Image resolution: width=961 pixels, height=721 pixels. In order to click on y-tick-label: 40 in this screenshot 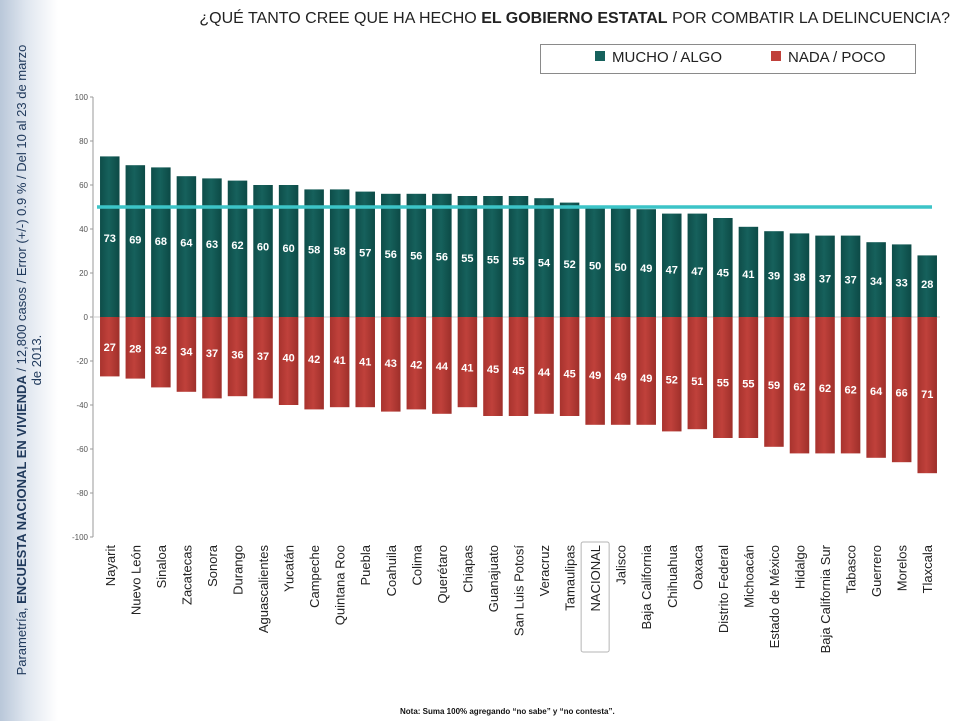, I will do `click(83, 229)`.